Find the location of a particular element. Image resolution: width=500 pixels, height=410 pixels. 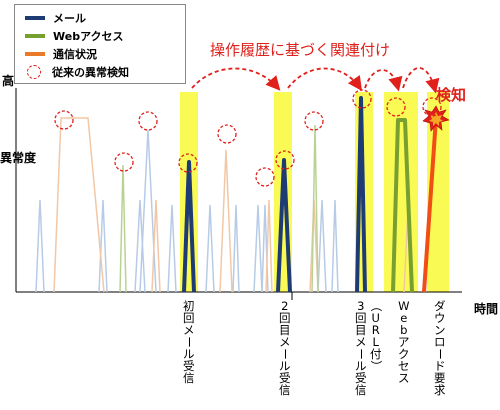

vertical-char: 付 is located at coordinates (376, 354).